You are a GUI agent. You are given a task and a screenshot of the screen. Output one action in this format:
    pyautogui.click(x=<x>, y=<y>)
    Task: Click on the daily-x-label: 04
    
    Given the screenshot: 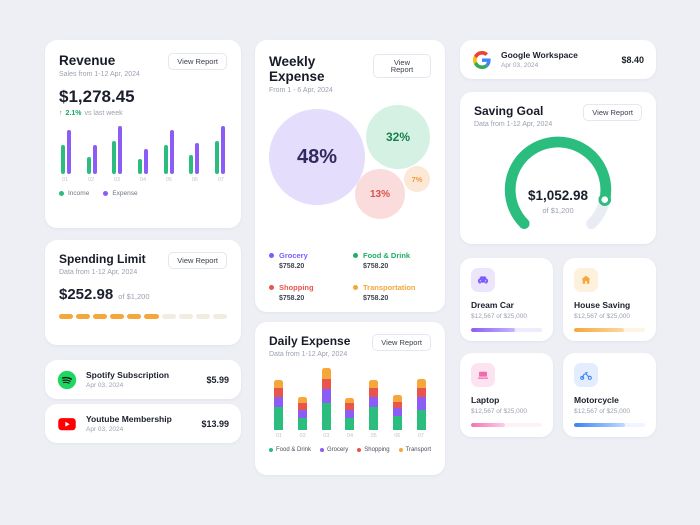 What is the action you would take?
    pyautogui.click(x=350, y=436)
    